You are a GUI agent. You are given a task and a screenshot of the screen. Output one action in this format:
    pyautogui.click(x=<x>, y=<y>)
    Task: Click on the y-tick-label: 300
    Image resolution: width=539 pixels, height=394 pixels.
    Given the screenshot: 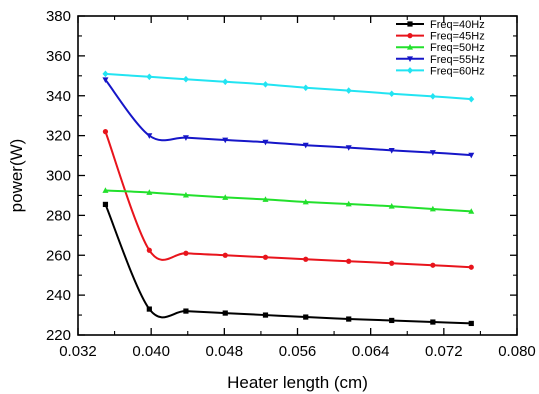 What is the action you would take?
    pyautogui.click(x=58, y=176)
    